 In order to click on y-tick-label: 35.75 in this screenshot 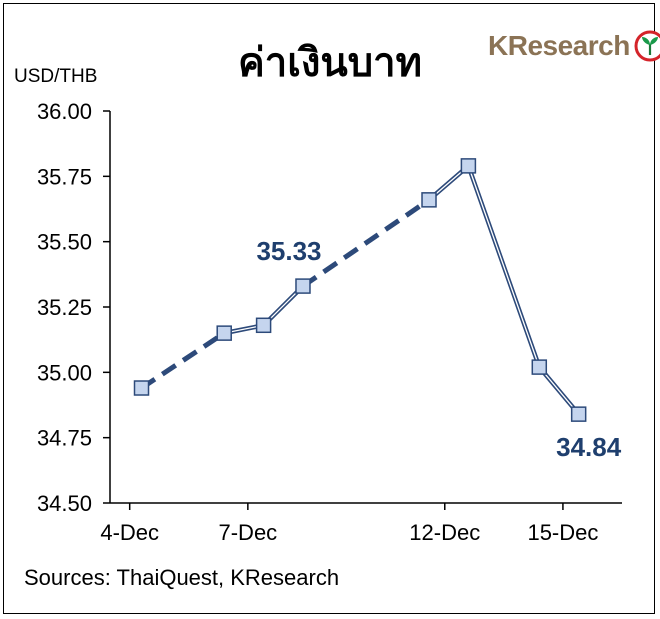, I will do `click(64, 176)`.